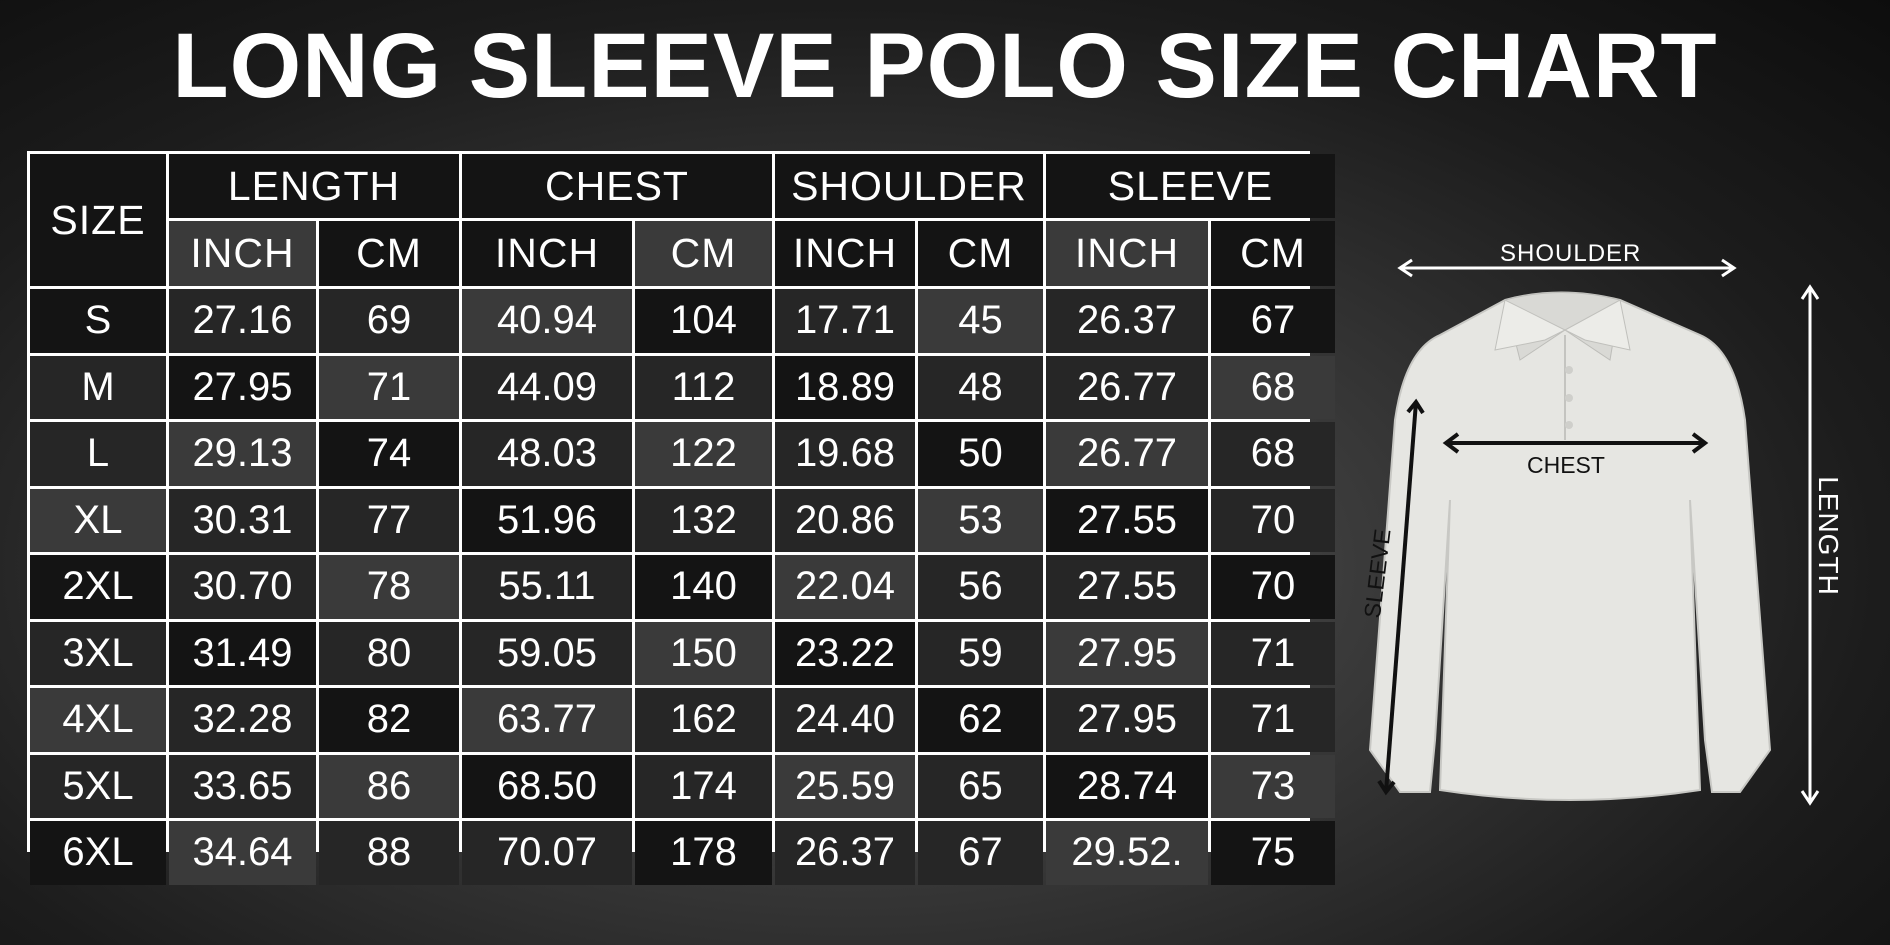  What do you see at coordinates (845, 720) in the screenshot?
I see `table-cell: 24.40` at bounding box center [845, 720].